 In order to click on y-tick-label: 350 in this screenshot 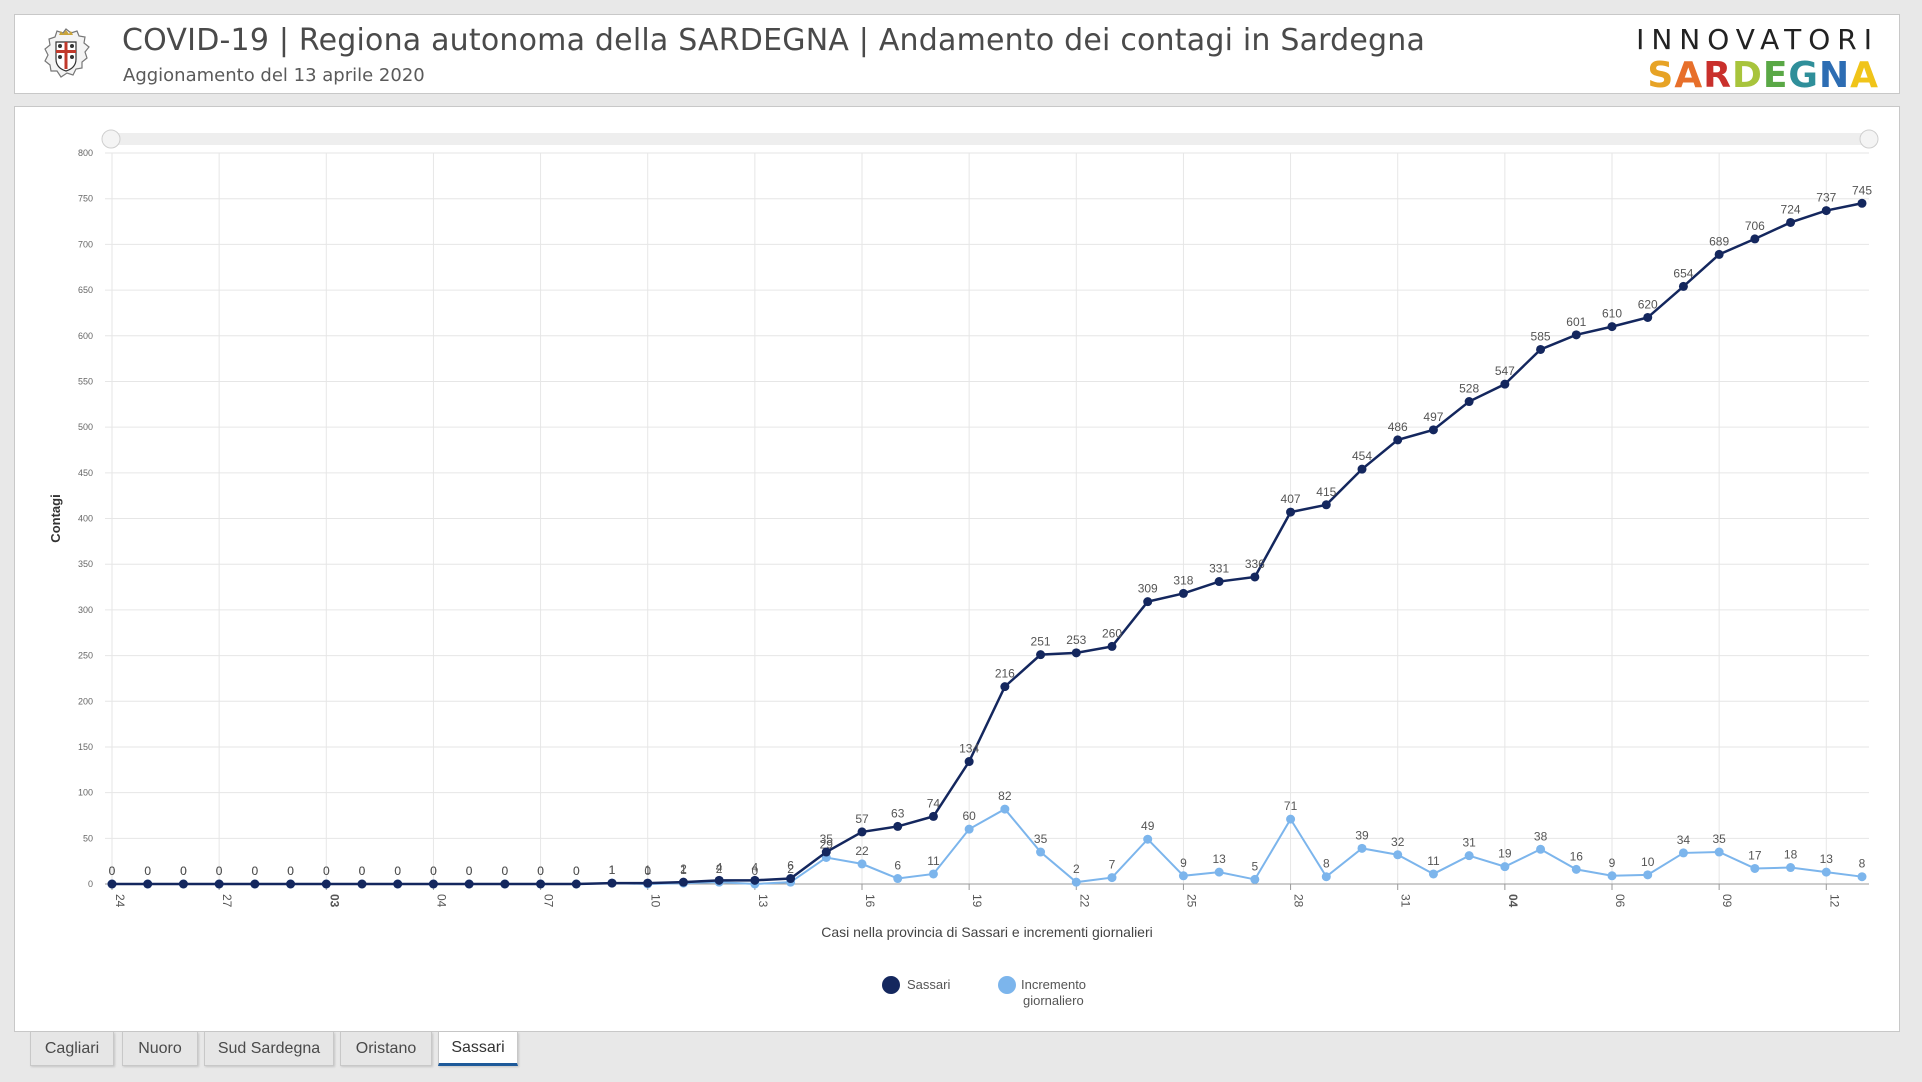, I will do `click(85, 564)`.